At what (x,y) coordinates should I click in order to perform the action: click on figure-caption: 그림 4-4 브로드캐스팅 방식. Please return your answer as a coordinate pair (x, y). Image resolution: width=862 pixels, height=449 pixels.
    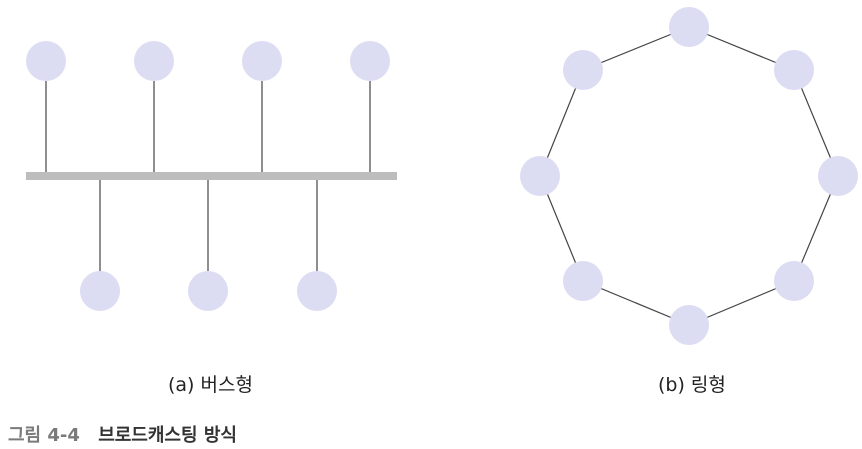
    Looking at the image, I should click on (122, 434).